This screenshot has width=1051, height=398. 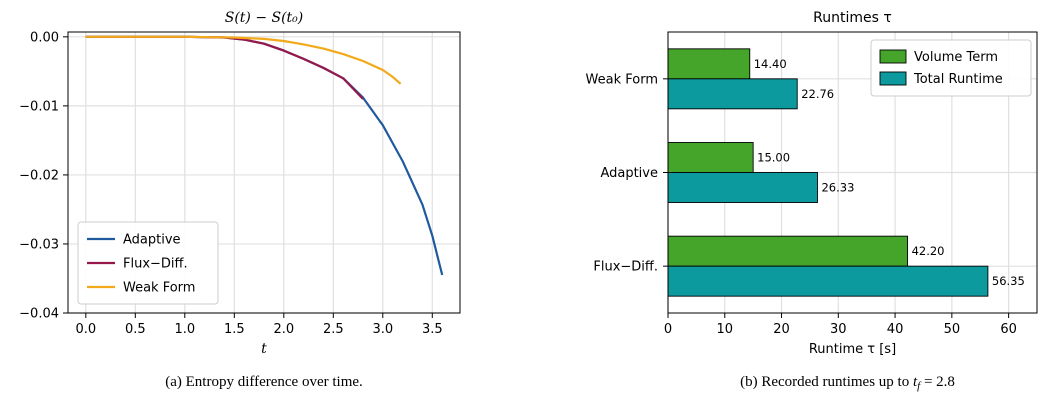 What do you see at coordinates (773, 158) in the screenshot?
I see `bar-value-label: 15.00` at bounding box center [773, 158].